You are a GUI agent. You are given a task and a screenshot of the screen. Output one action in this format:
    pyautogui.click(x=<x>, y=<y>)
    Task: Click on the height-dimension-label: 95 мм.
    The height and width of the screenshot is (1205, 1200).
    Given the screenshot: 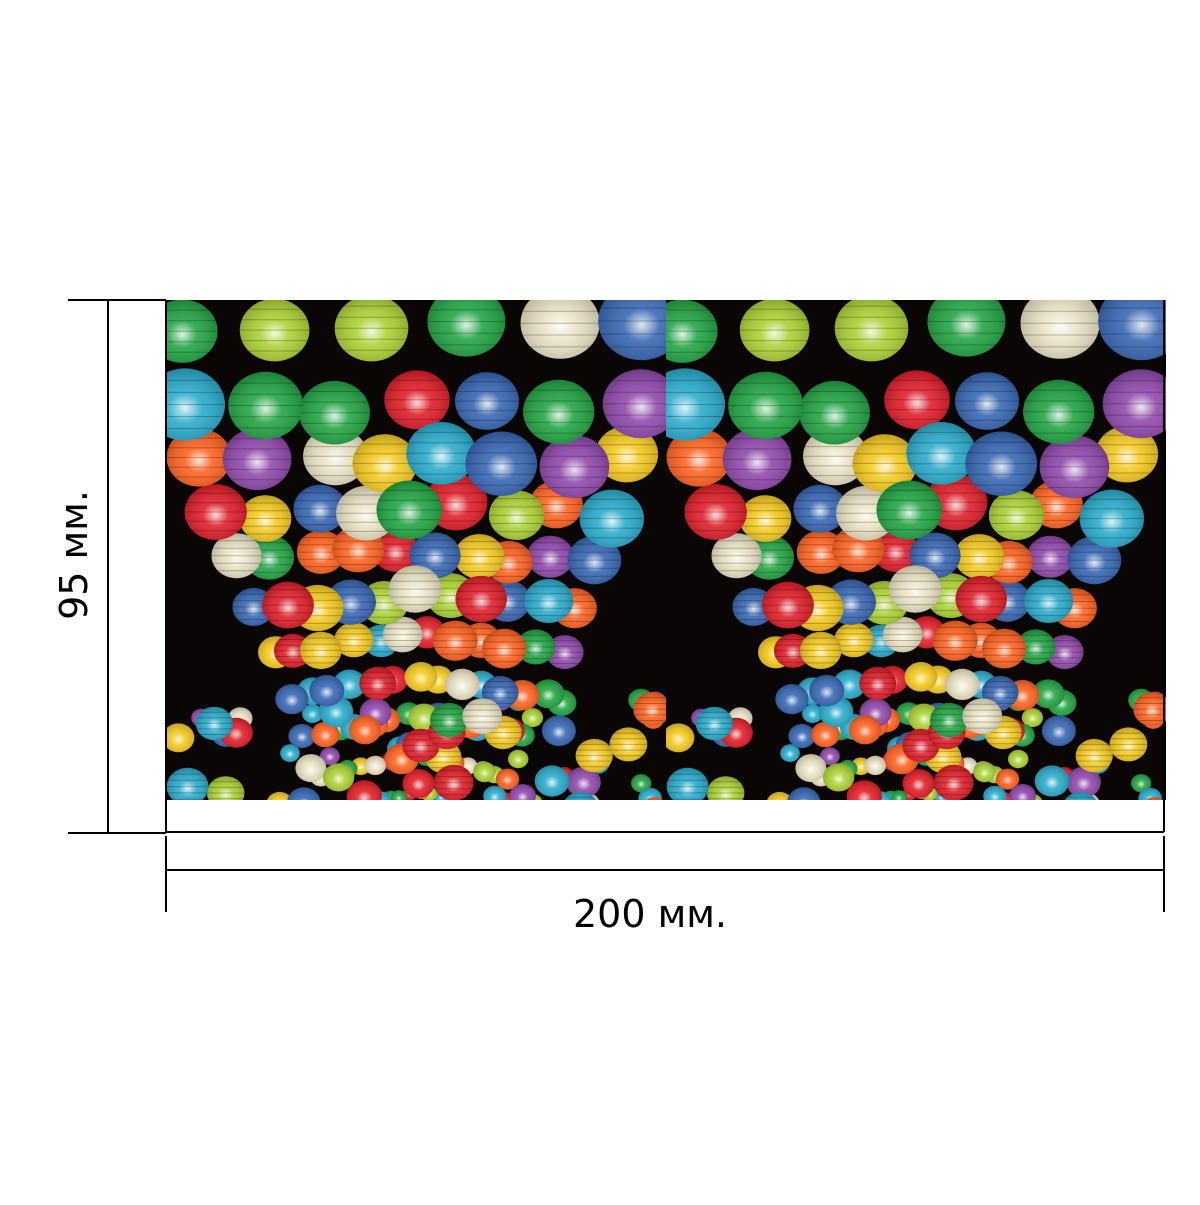 What is the action you would take?
    pyautogui.click(x=74, y=555)
    